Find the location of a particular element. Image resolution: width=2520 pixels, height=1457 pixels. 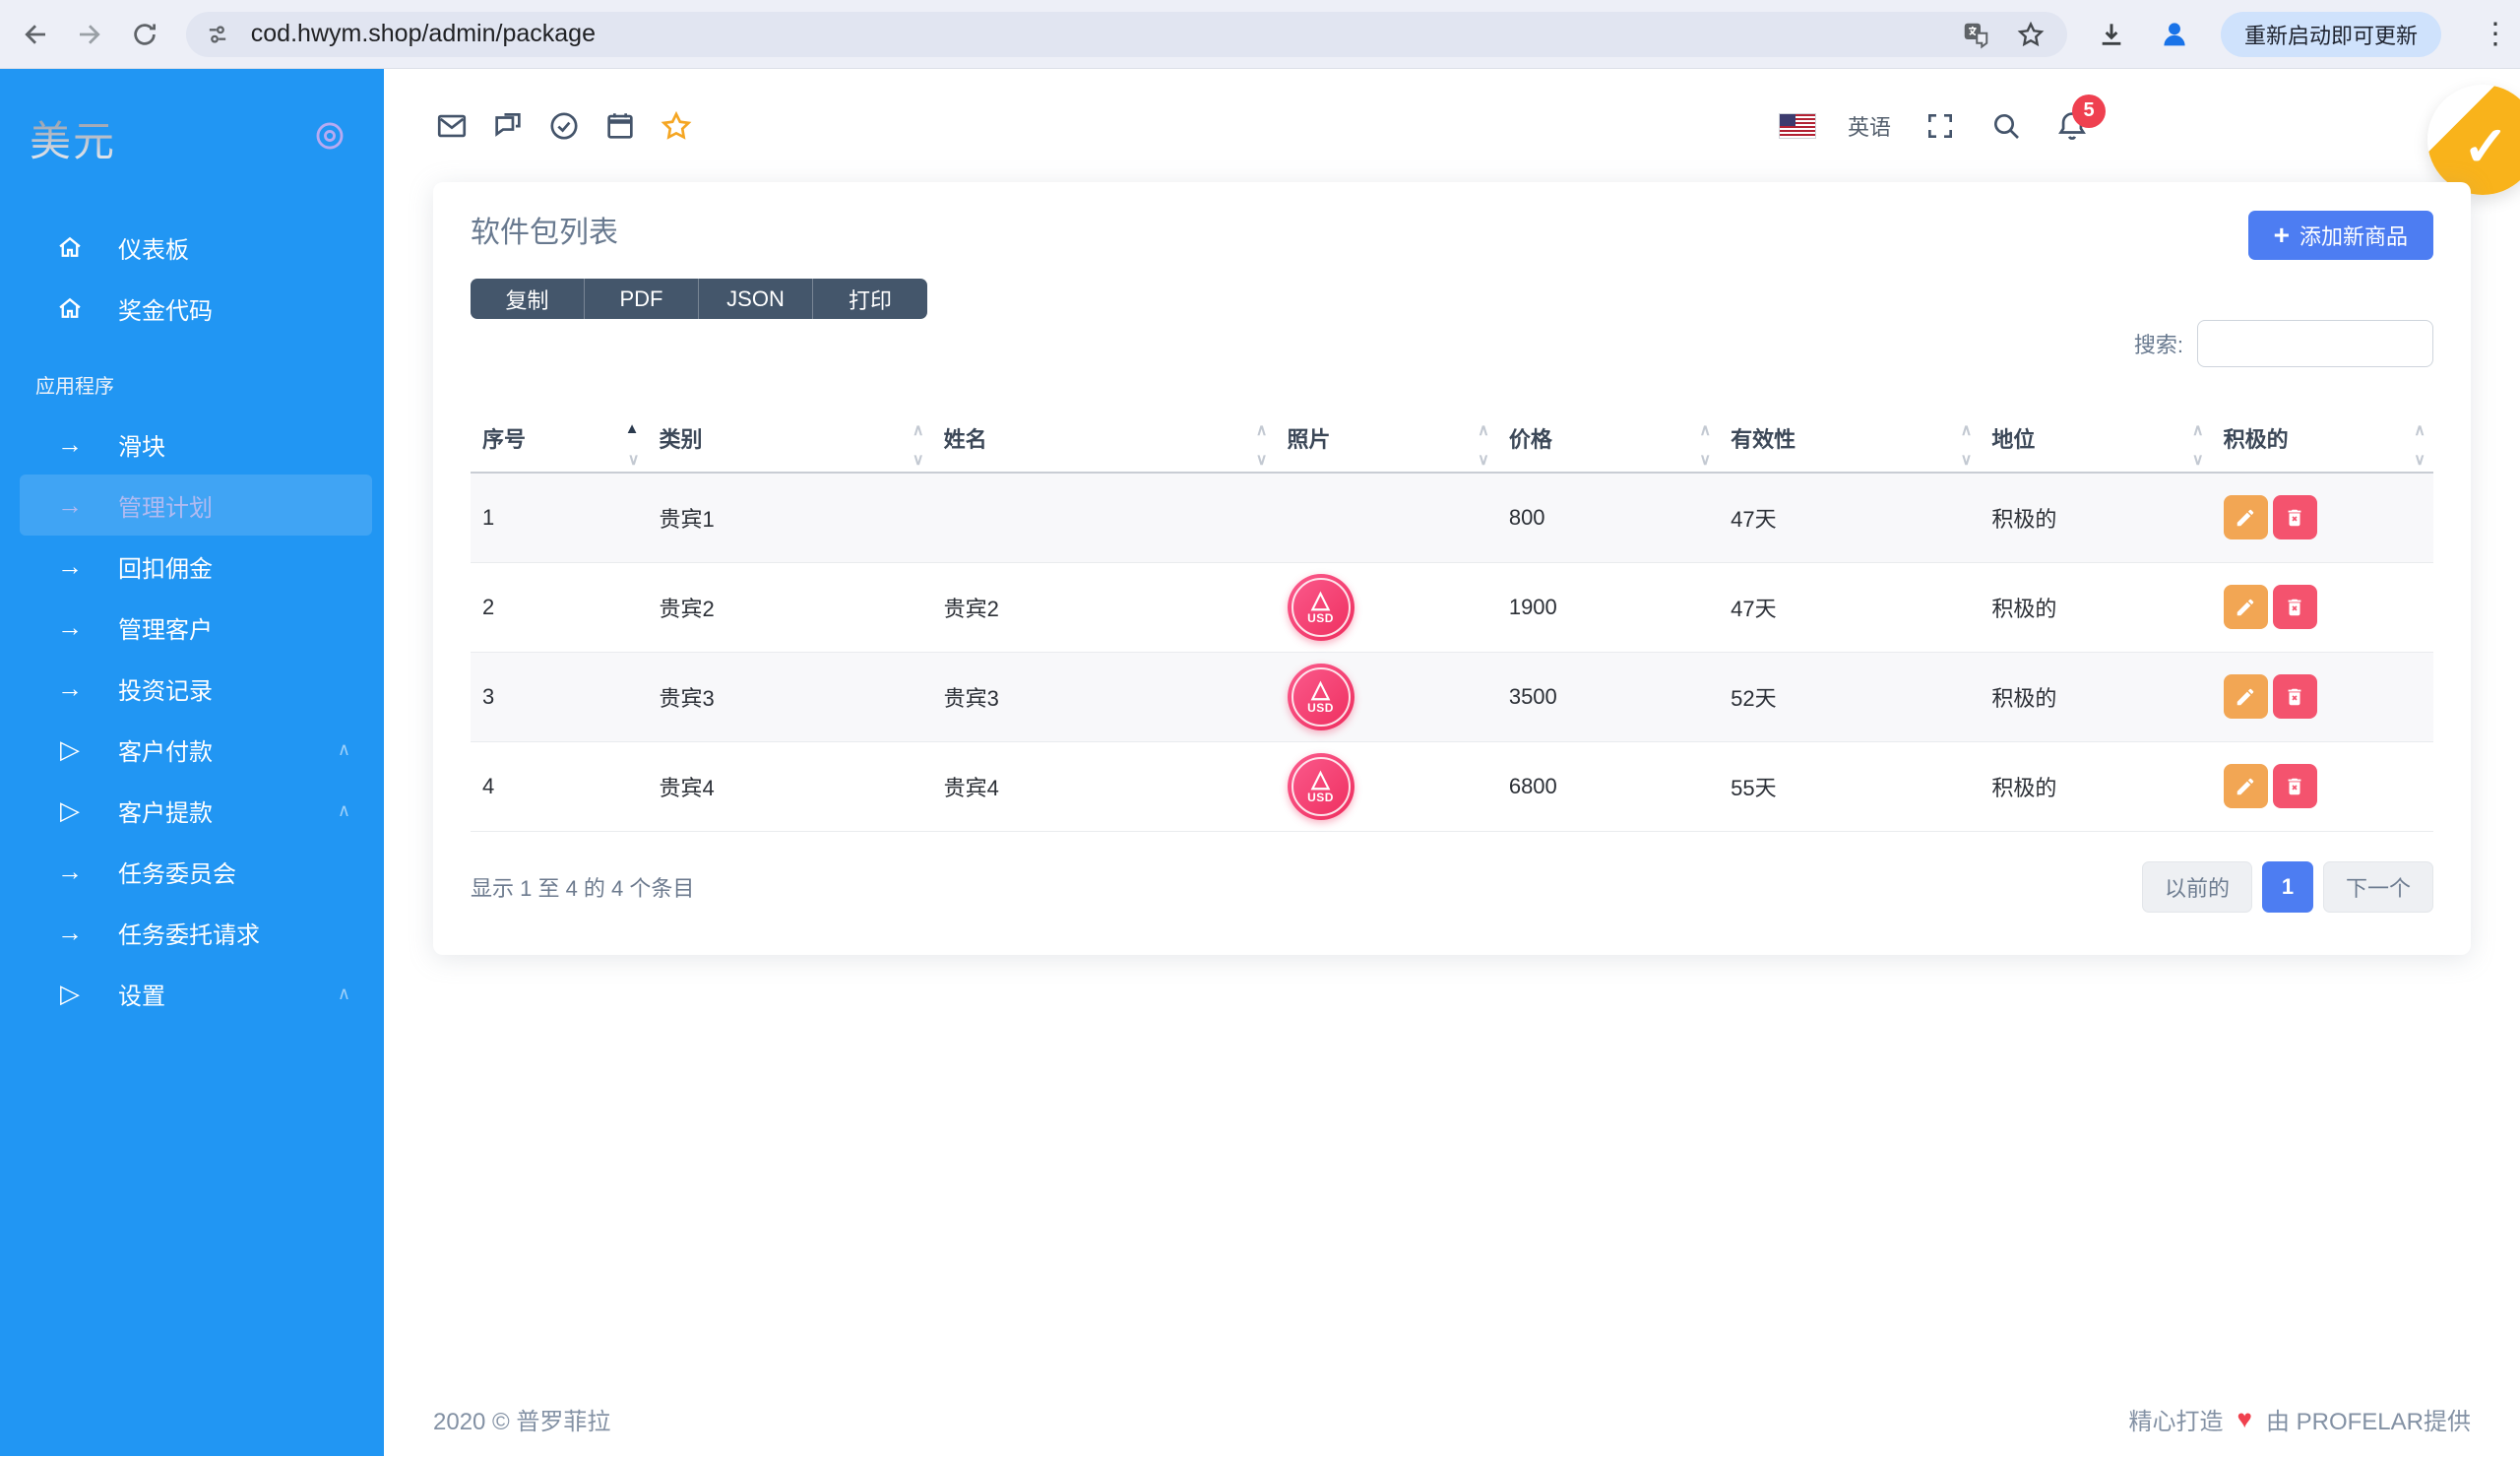

col-header-active: 积极的 ∧ ∨ is located at coordinates (2322, 443).